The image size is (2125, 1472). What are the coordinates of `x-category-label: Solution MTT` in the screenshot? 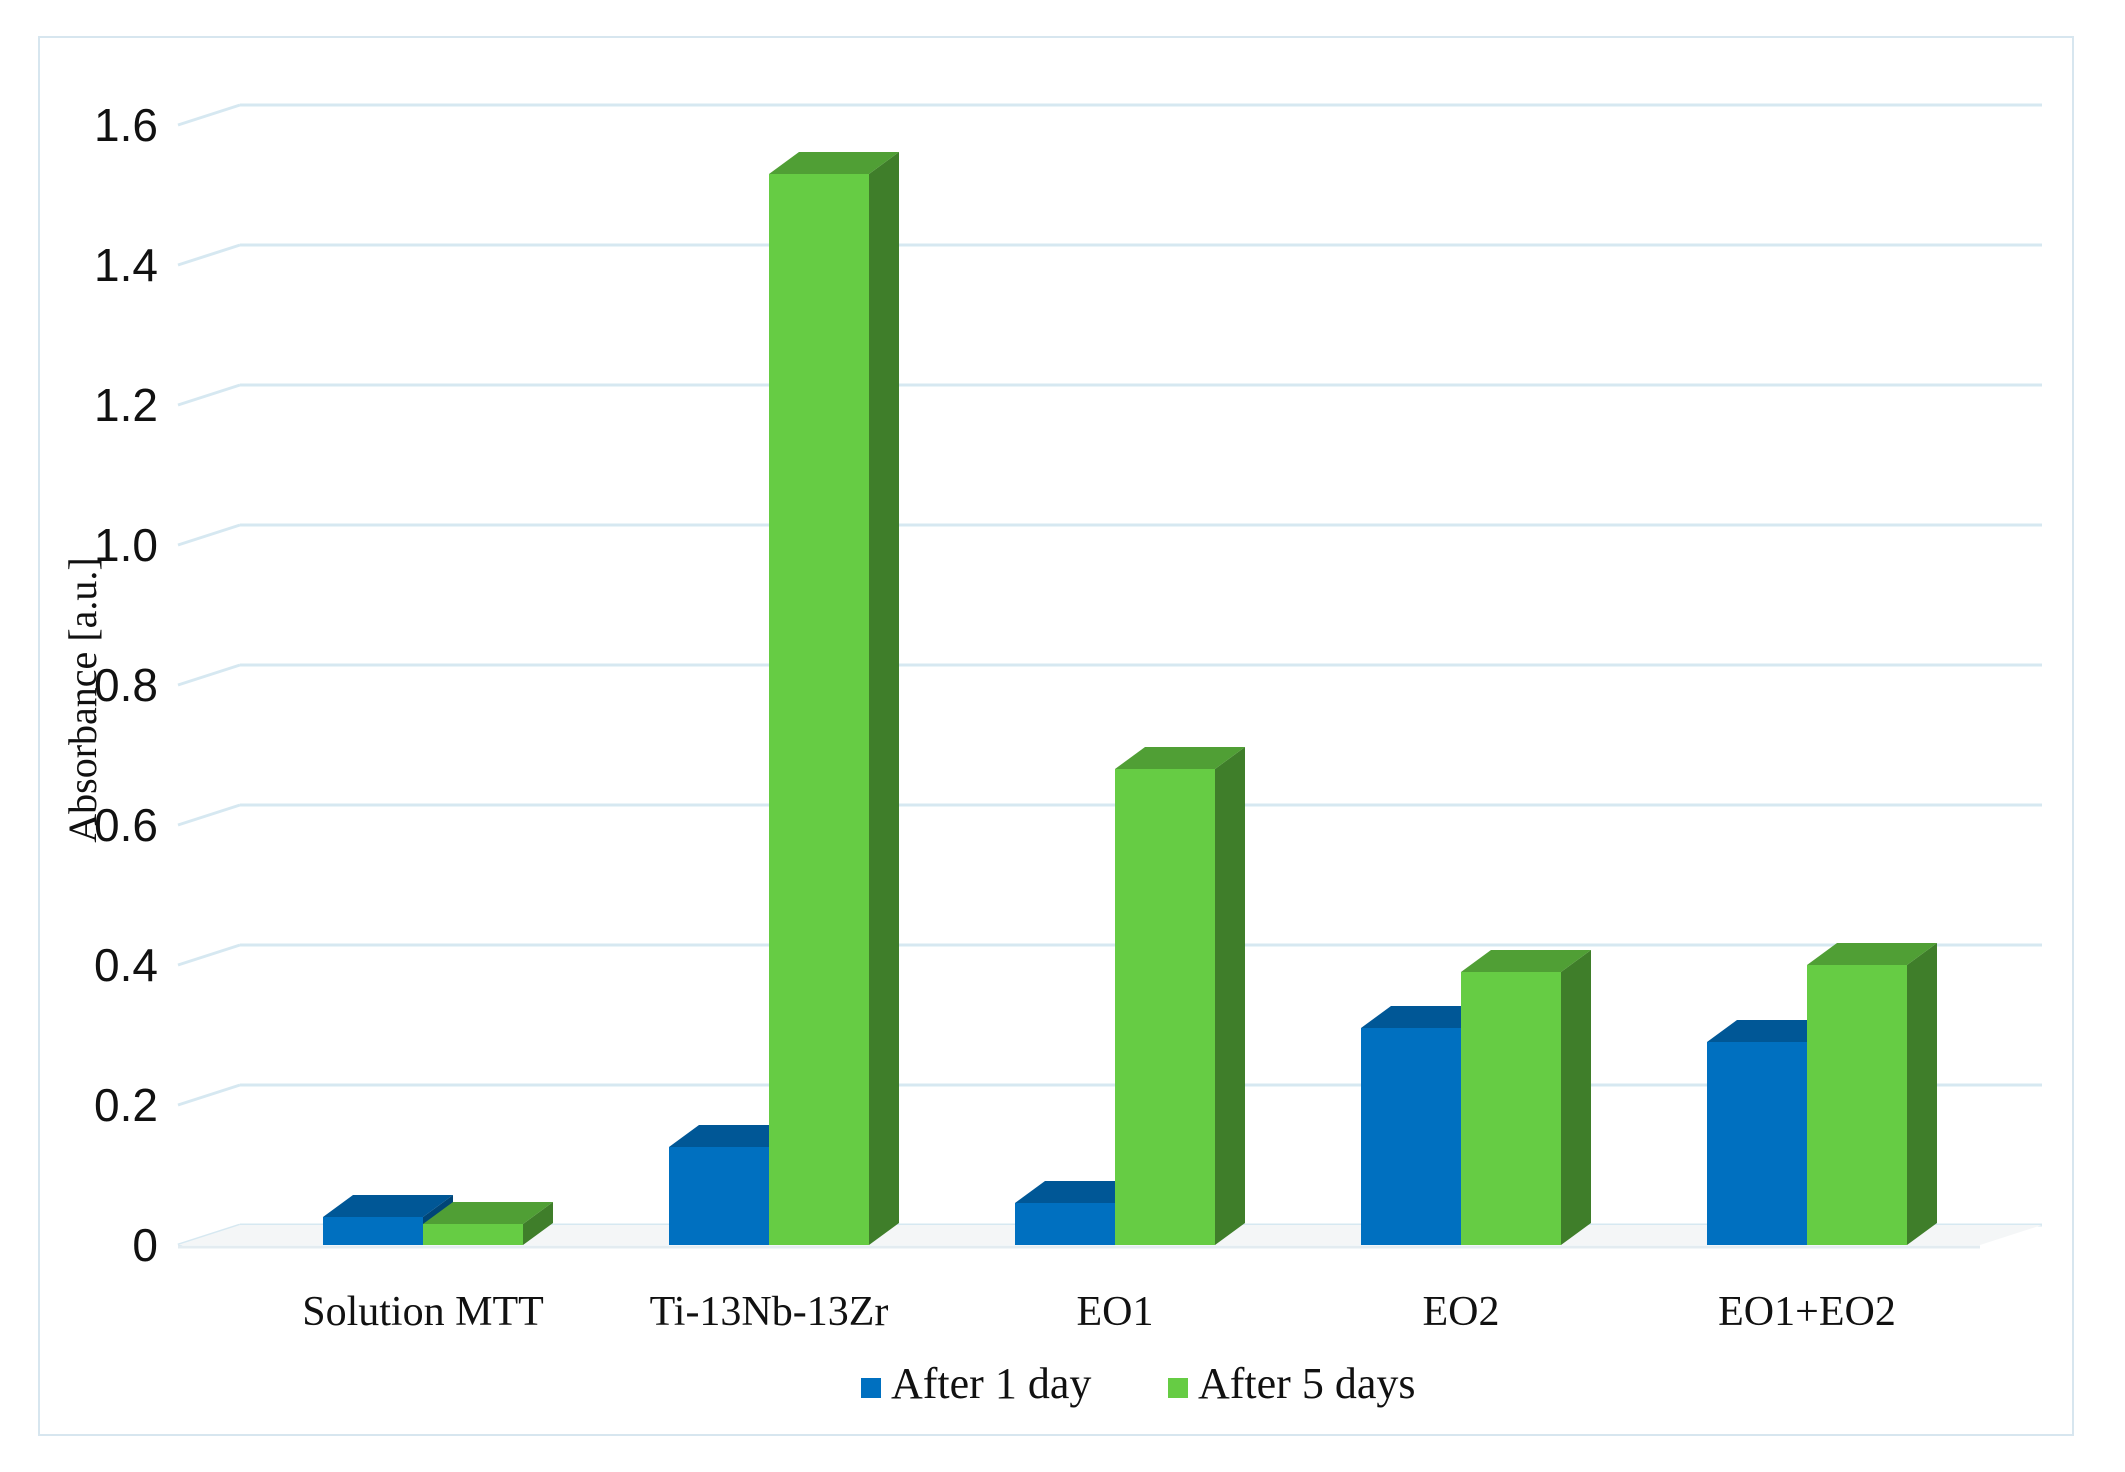 It's located at (423, 1312).